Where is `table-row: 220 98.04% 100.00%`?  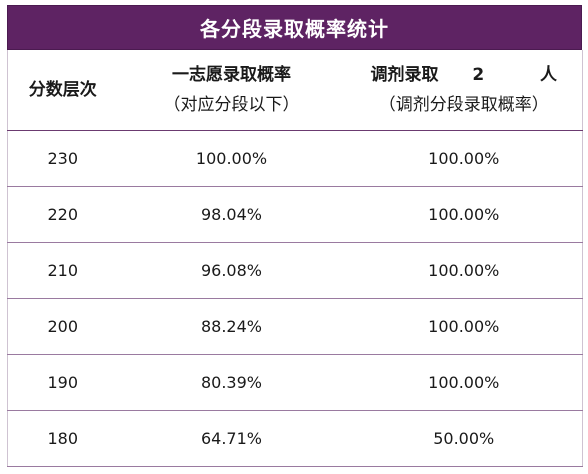
table-row: 220 98.04% 100.00% is located at coordinates (295, 214).